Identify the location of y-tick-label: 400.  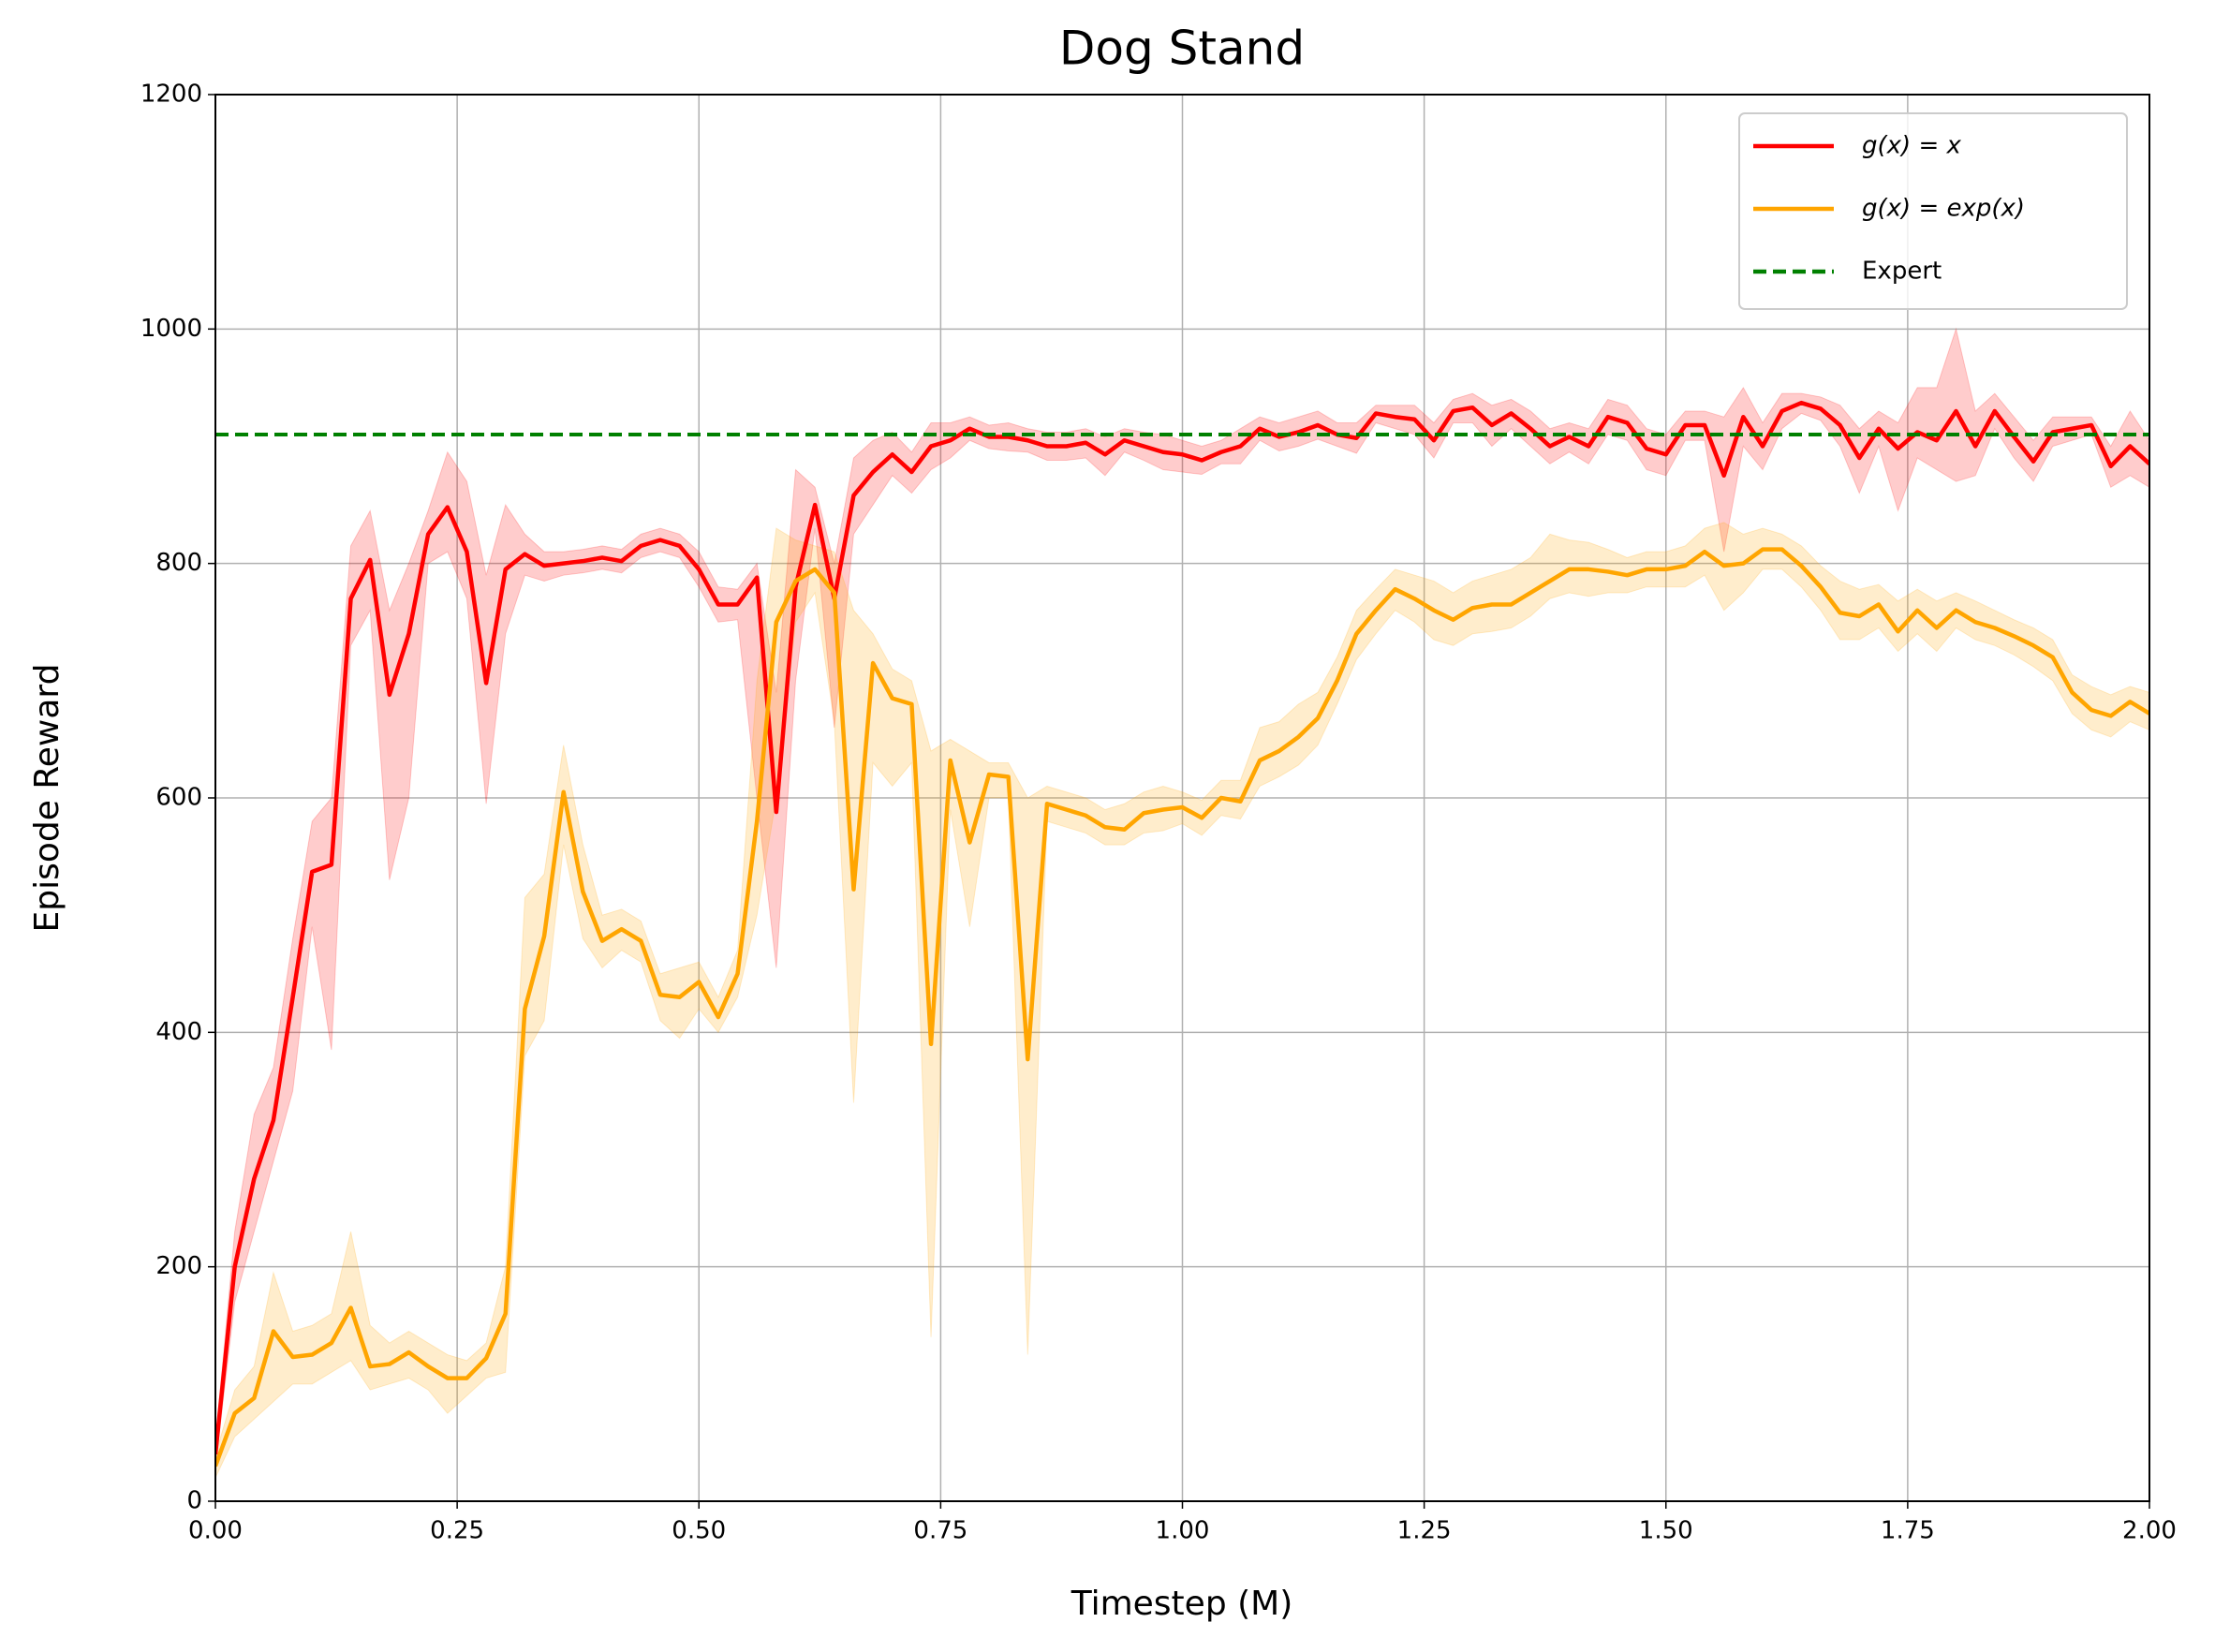
(178, 1032).